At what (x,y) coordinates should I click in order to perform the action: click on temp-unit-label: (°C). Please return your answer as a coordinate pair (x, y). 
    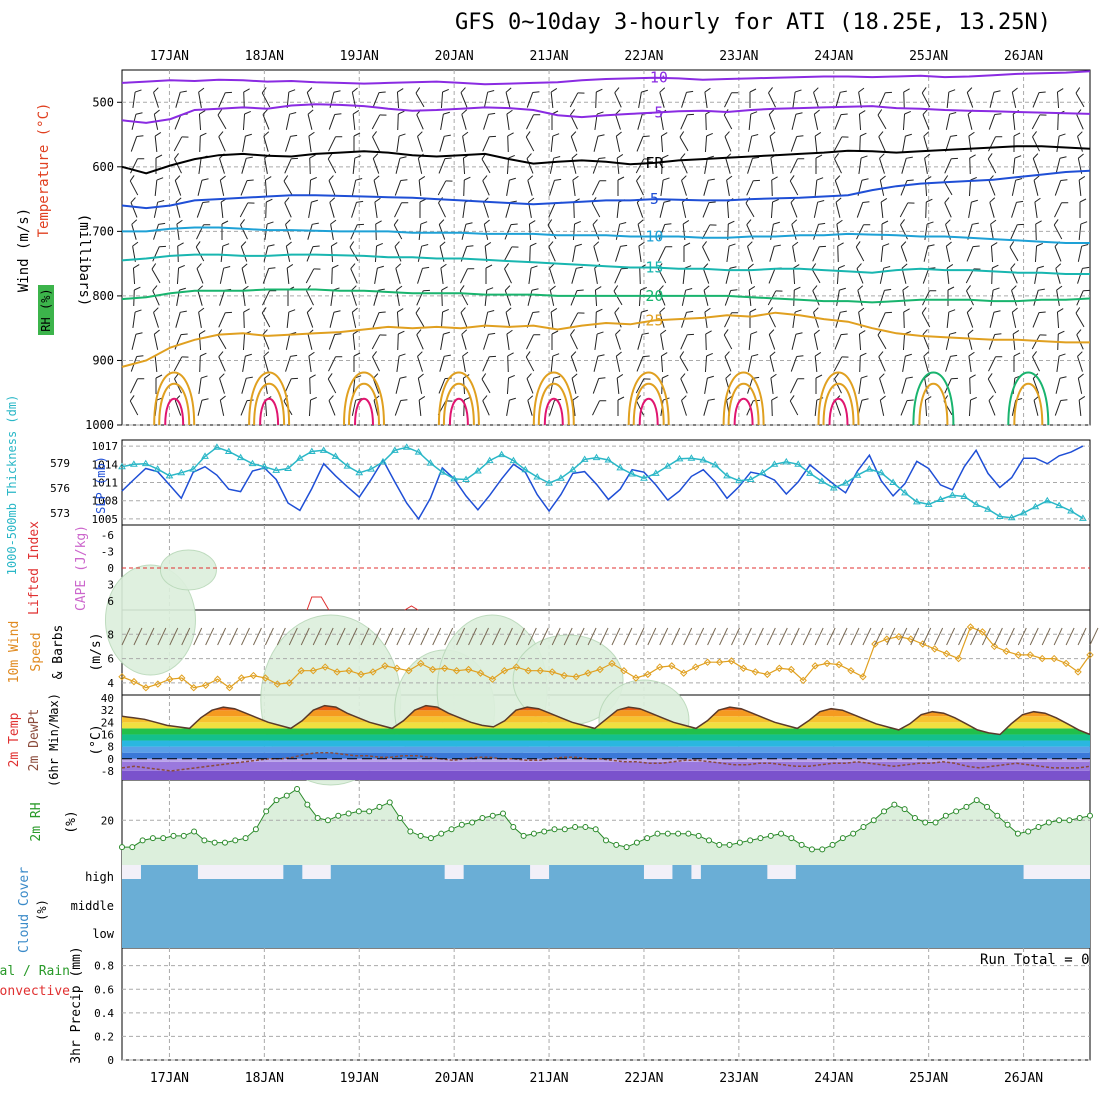
    Looking at the image, I should click on (96, 739).